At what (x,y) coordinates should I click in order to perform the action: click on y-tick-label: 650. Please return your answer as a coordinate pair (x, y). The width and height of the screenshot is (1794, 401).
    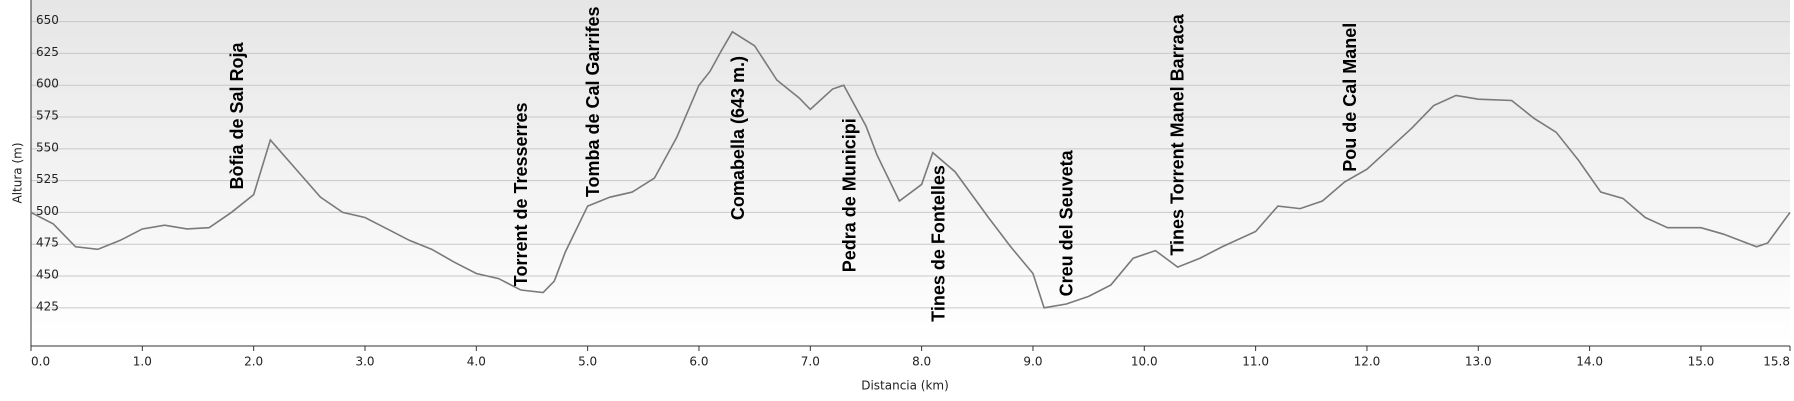
    Looking at the image, I should click on (47, 20).